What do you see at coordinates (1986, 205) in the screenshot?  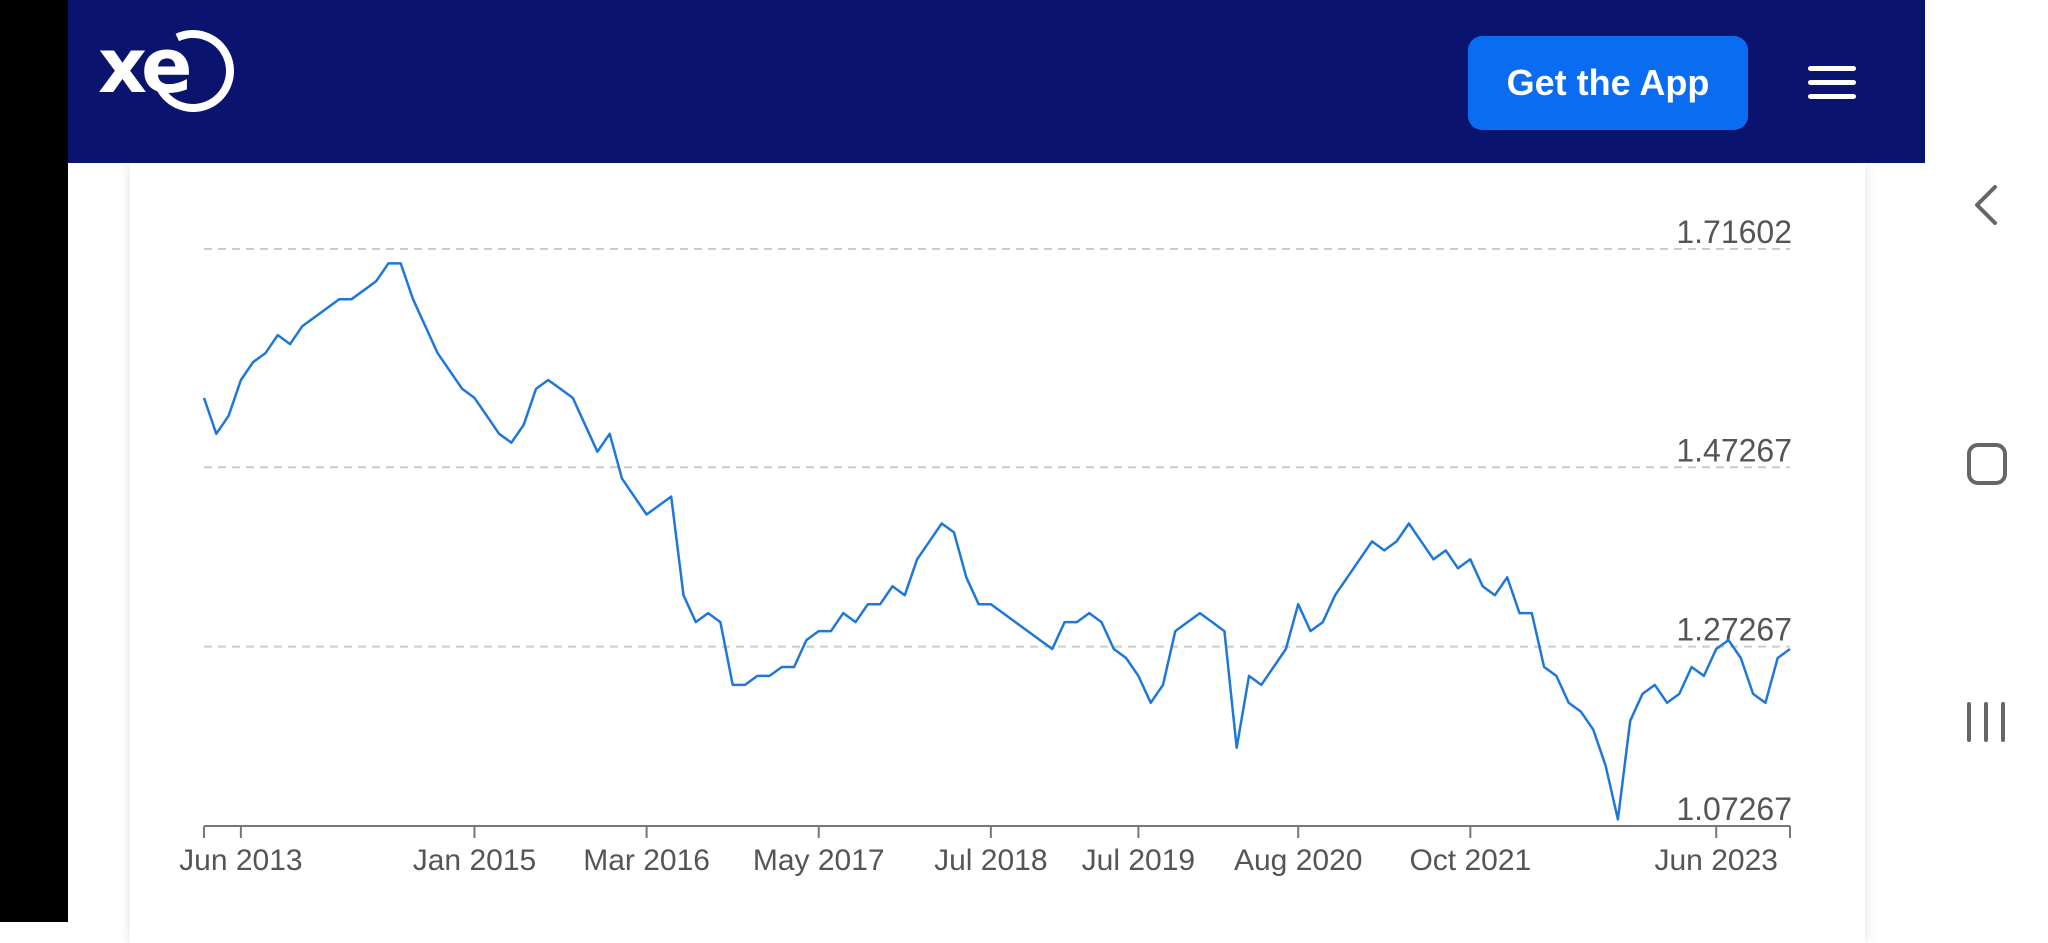 I see `chevron-left-icon` at bounding box center [1986, 205].